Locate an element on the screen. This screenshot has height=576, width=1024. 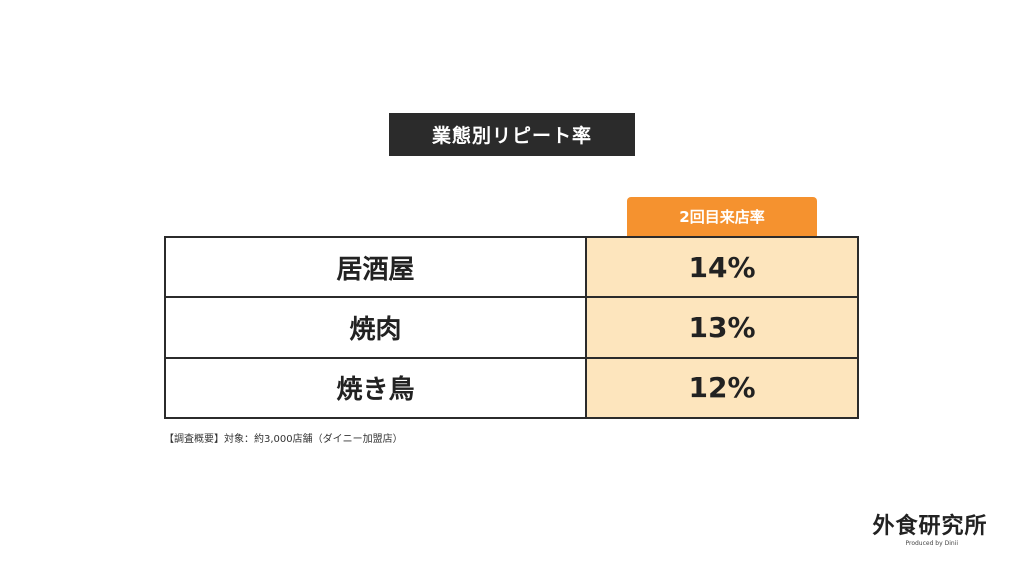
table-row: 焼肉 13% is located at coordinates (511, 328).